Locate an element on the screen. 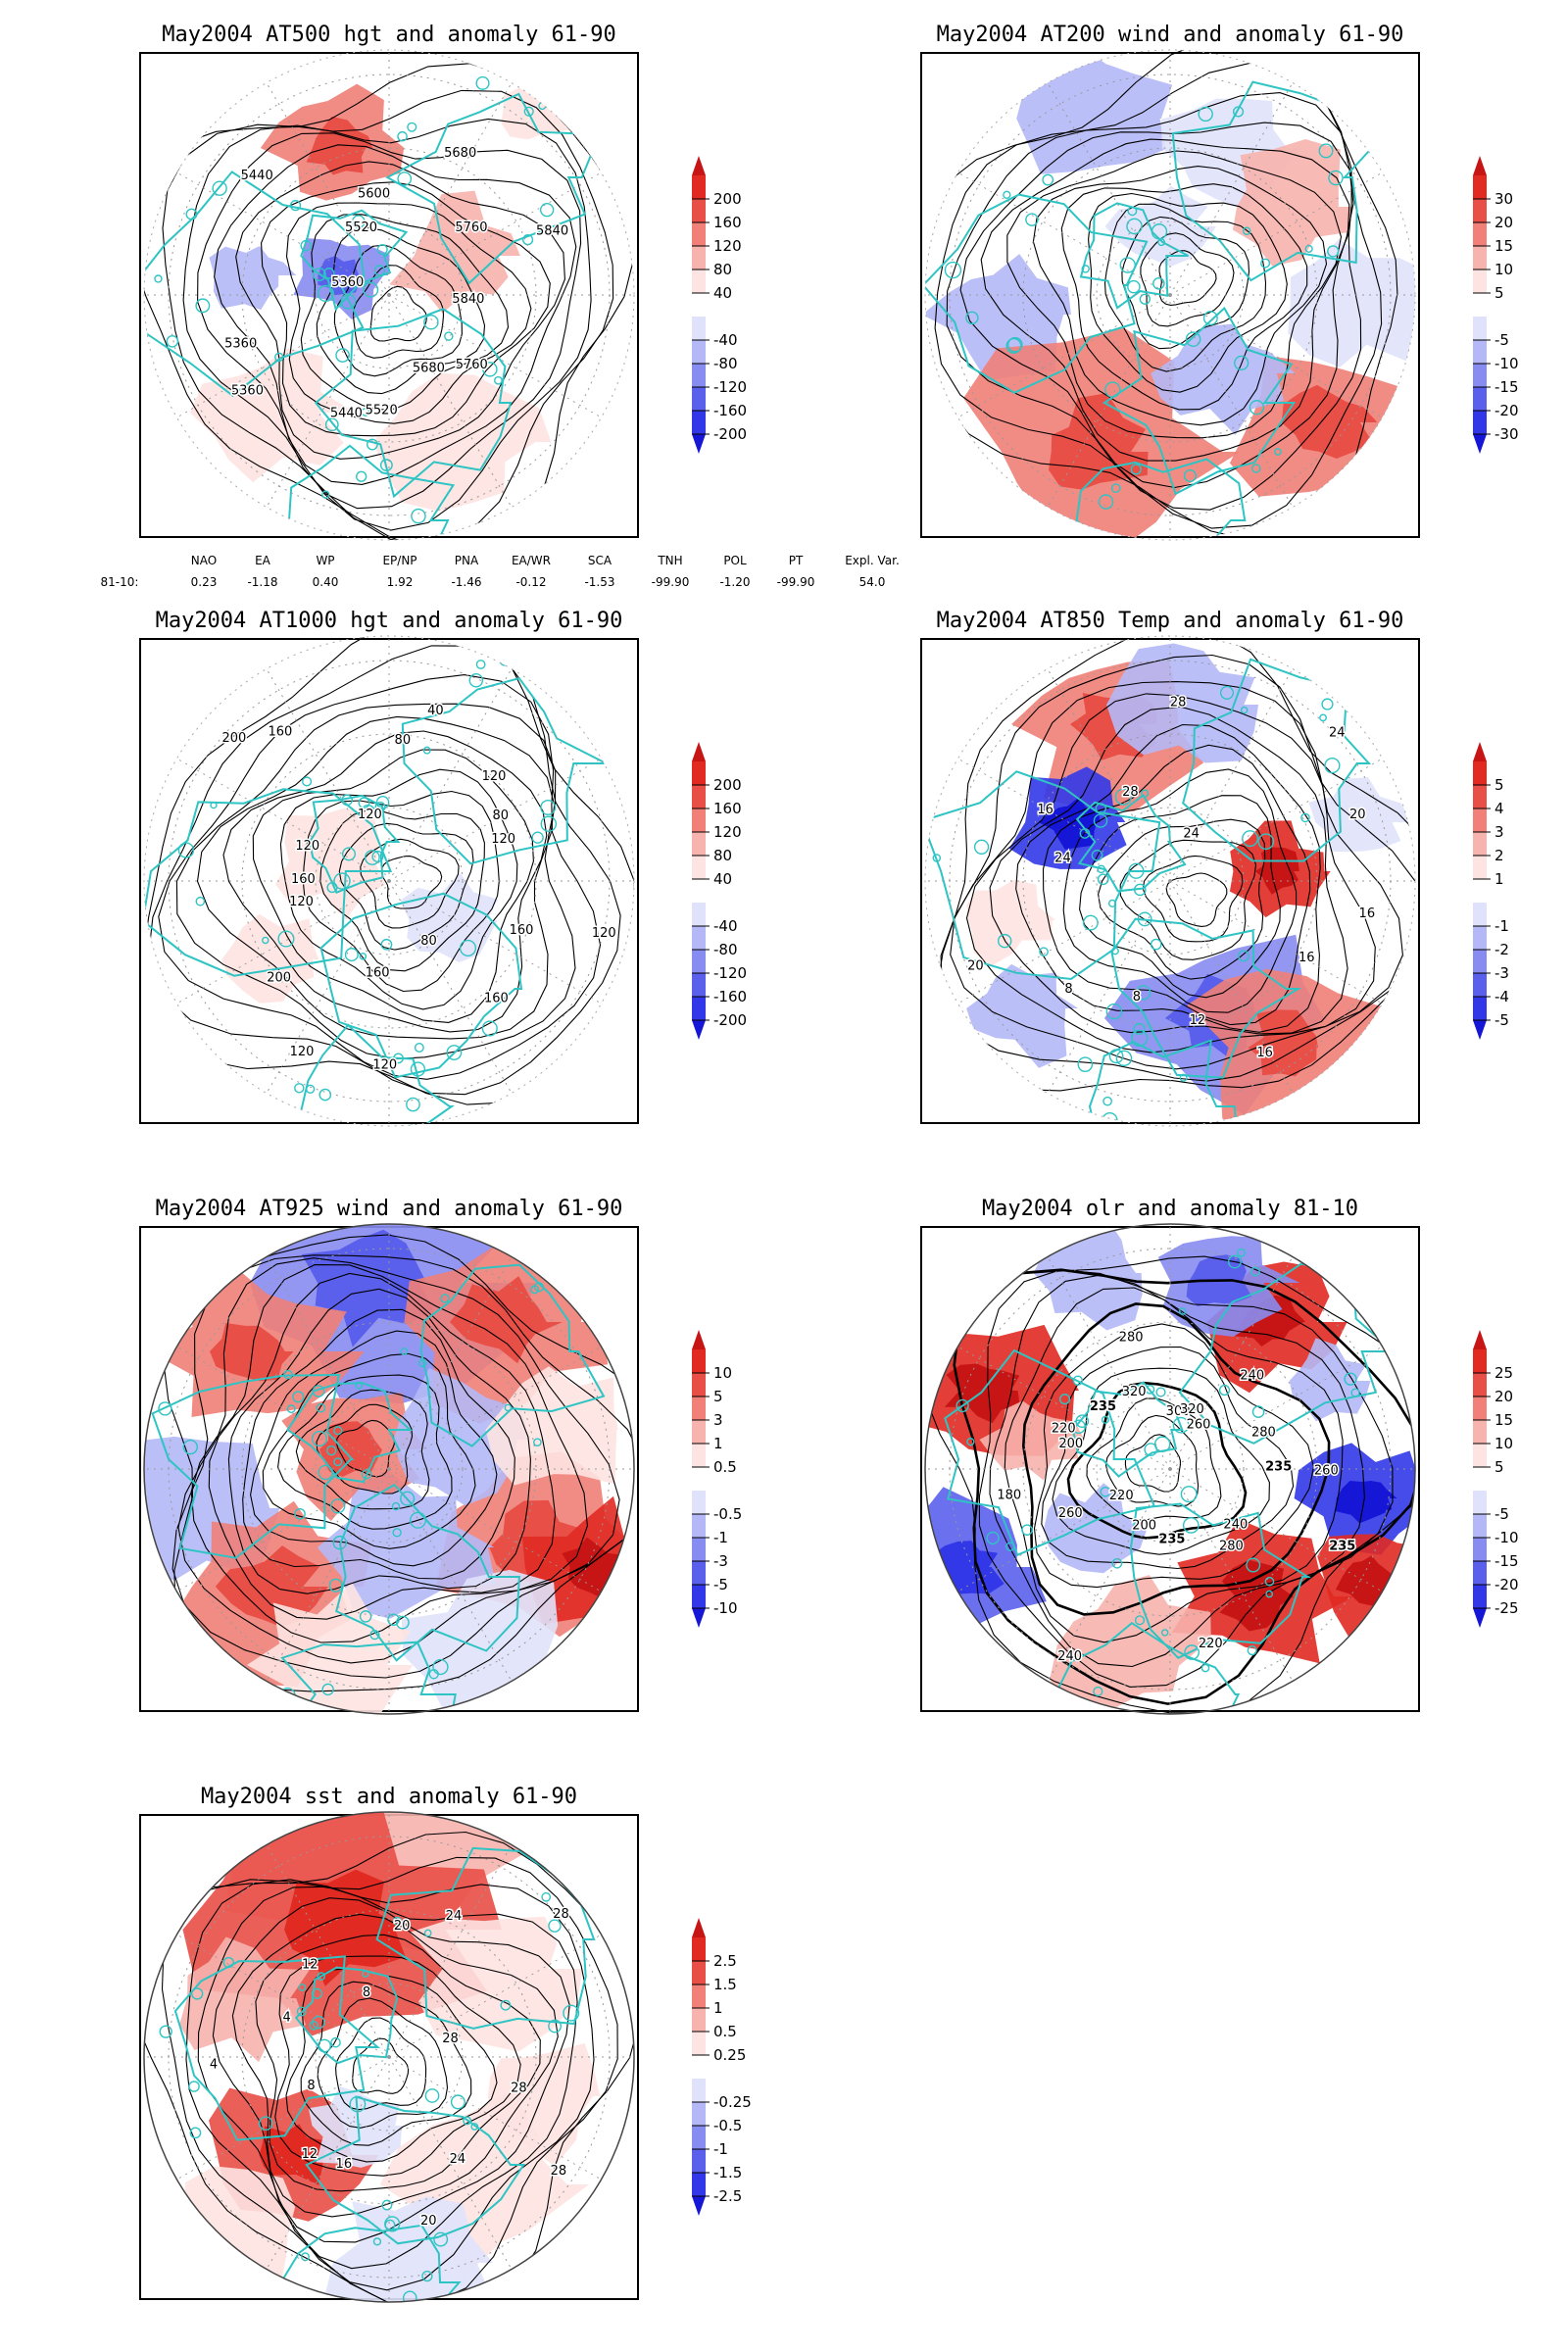 The height and width of the screenshot is (2352, 1568). latitude-circle is located at coordinates (389, 295).